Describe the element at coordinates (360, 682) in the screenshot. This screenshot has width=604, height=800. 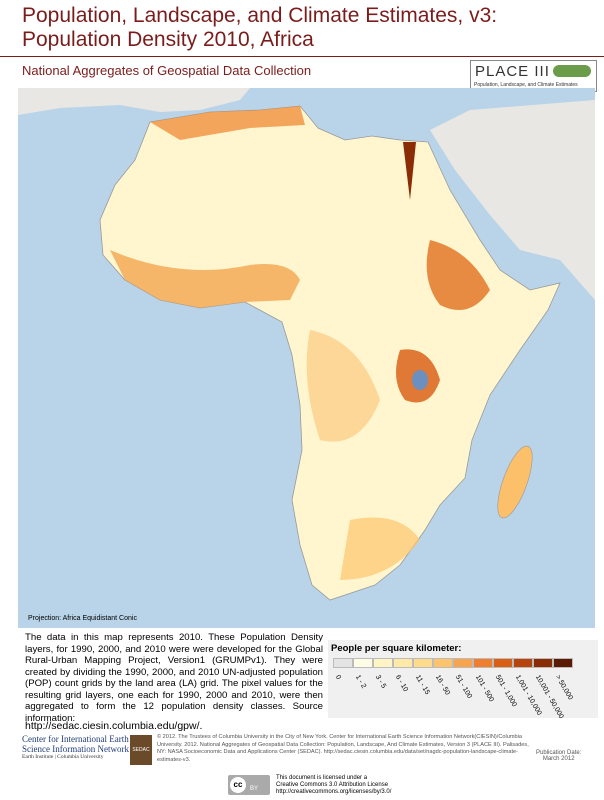
I see `legend-label: 1 - 2` at that location.